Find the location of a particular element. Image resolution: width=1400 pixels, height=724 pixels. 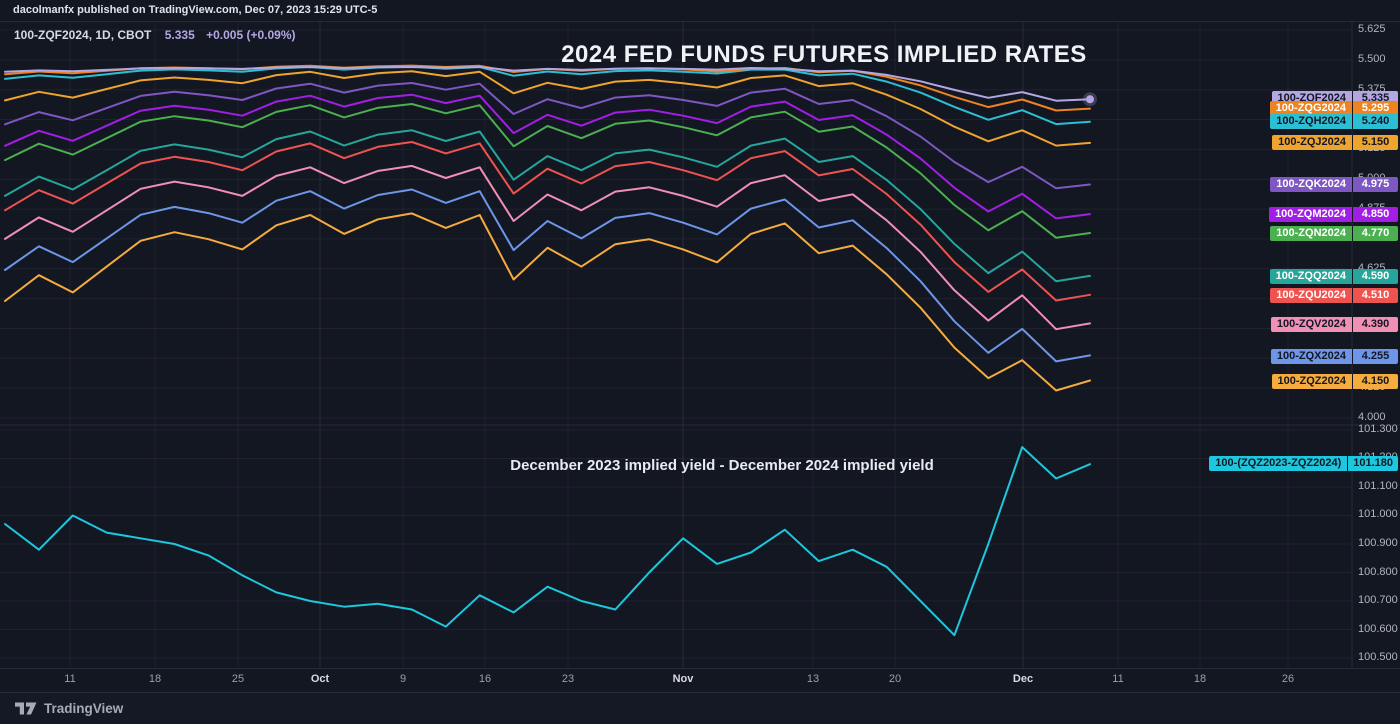

pill-name: 100-(ZQZ2023-ZQZ2024) is located at coordinates (1278, 463).